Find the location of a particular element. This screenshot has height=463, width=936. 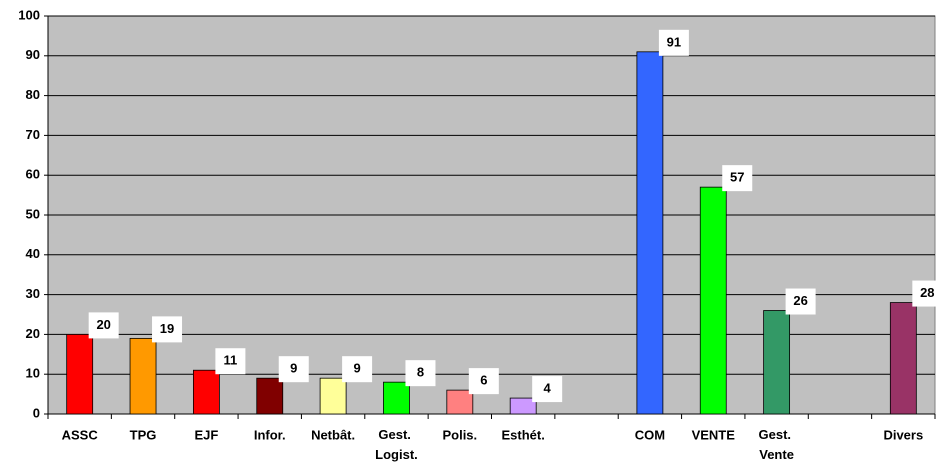

data-label: 20 is located at coordinates (103, 324).